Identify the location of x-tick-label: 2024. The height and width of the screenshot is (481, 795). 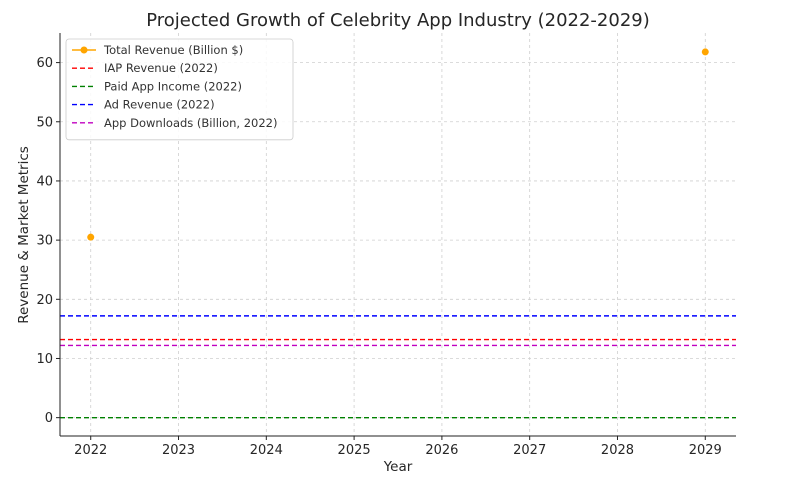
(266, 450).